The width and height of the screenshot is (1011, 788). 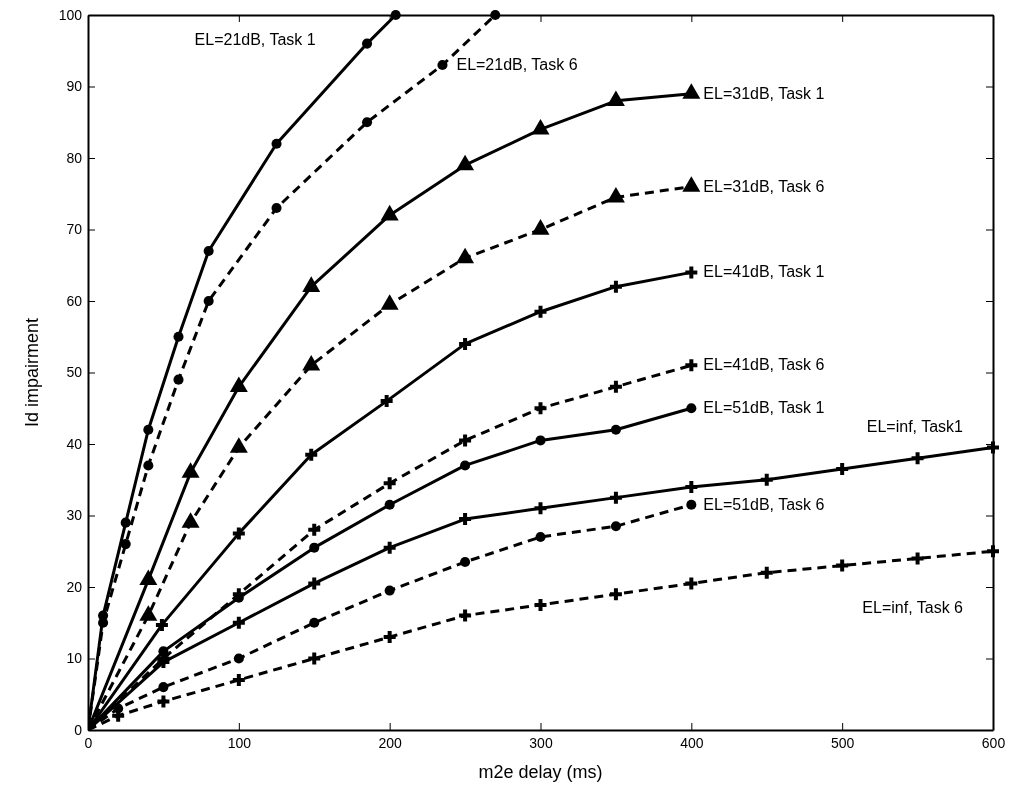 What do you see at coordinates (517, 65) in the screenshot?
I see `series-label: EL=21dB, Task 6` at bounding box center [517, 65].